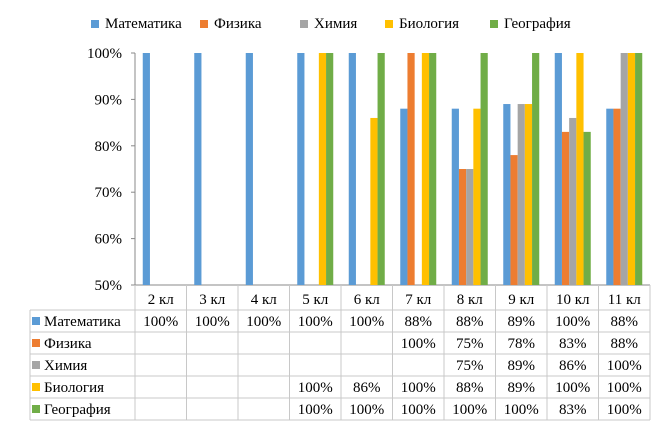  I want to click on y-tick-label: 70%, so click(109, 193).